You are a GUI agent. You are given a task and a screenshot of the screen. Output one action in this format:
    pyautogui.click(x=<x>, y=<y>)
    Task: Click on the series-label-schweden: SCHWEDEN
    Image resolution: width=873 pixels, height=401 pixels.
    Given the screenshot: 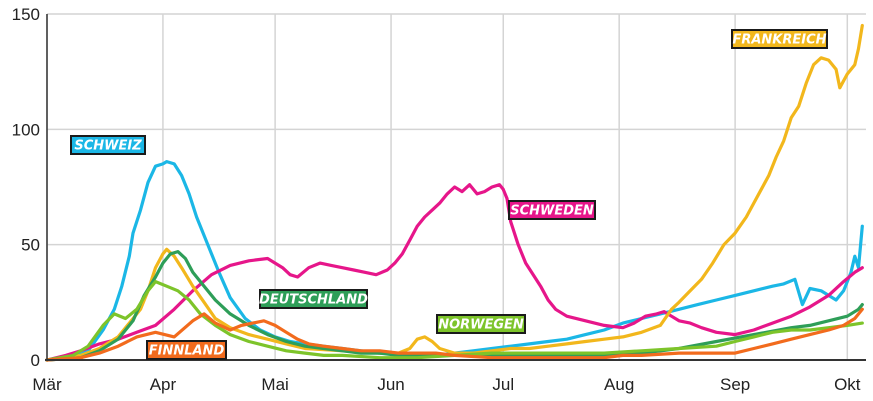 What is the action you would take?
    pyautogui.click(x=552, y=210)
    